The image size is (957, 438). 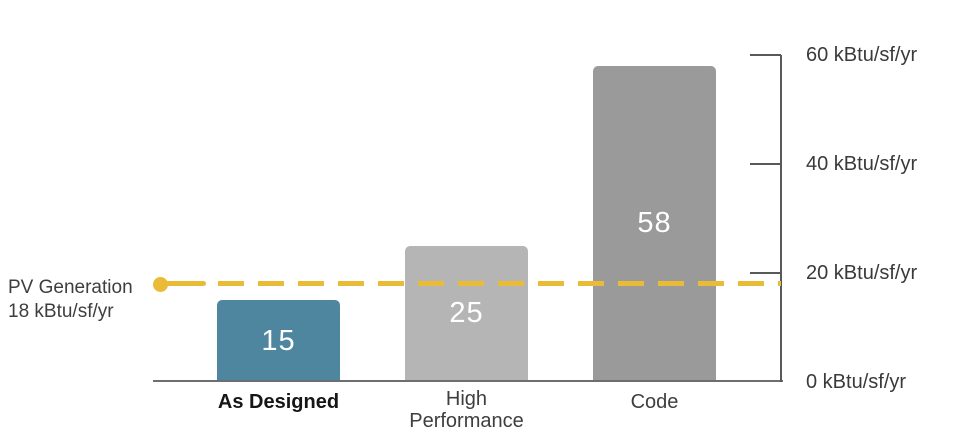 I want to click on bar-code: 58, so click(x=654, y=223).